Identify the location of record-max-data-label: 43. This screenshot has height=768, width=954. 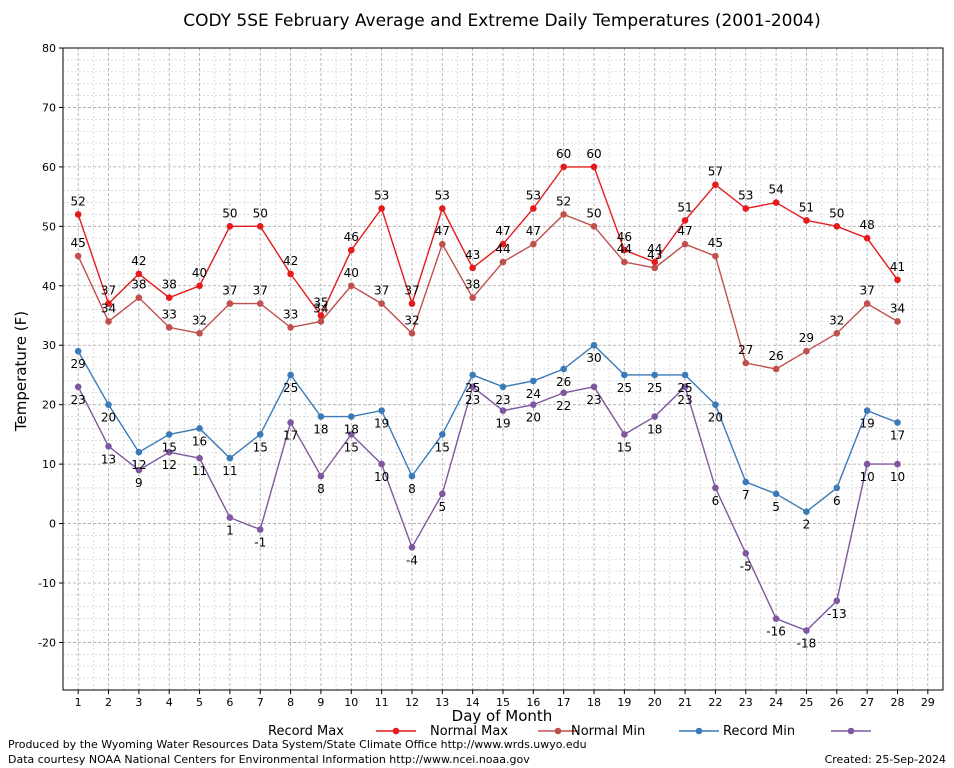
(472, 255).